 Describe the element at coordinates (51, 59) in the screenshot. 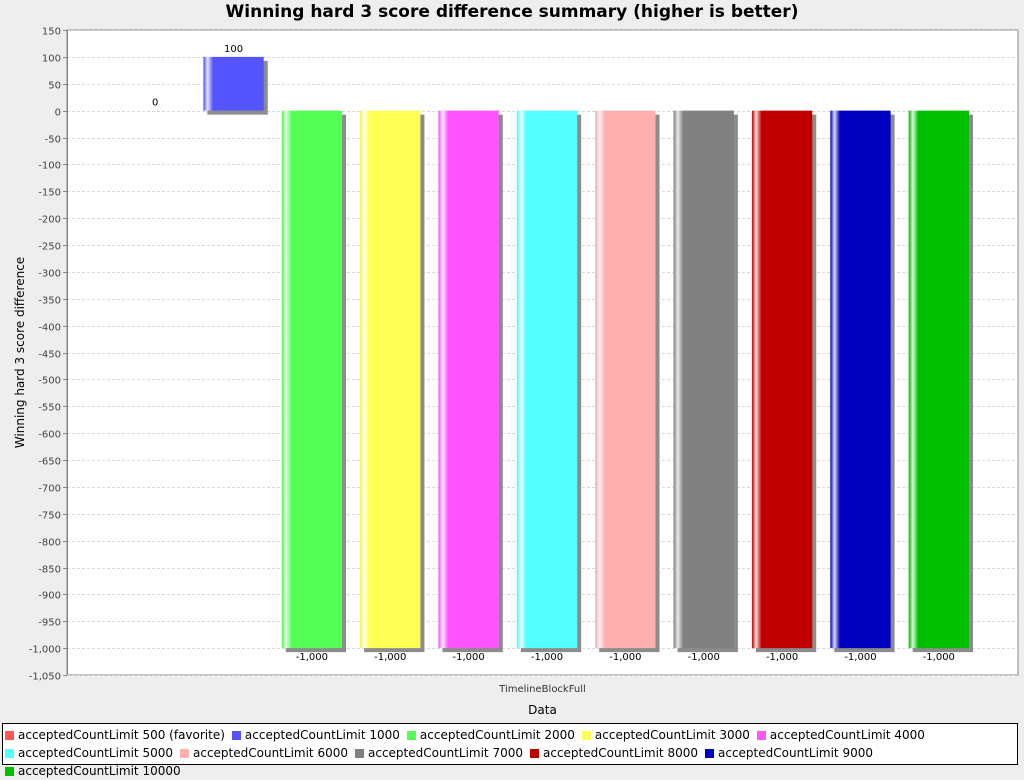

I see `y-tick-label: 100` at that location.